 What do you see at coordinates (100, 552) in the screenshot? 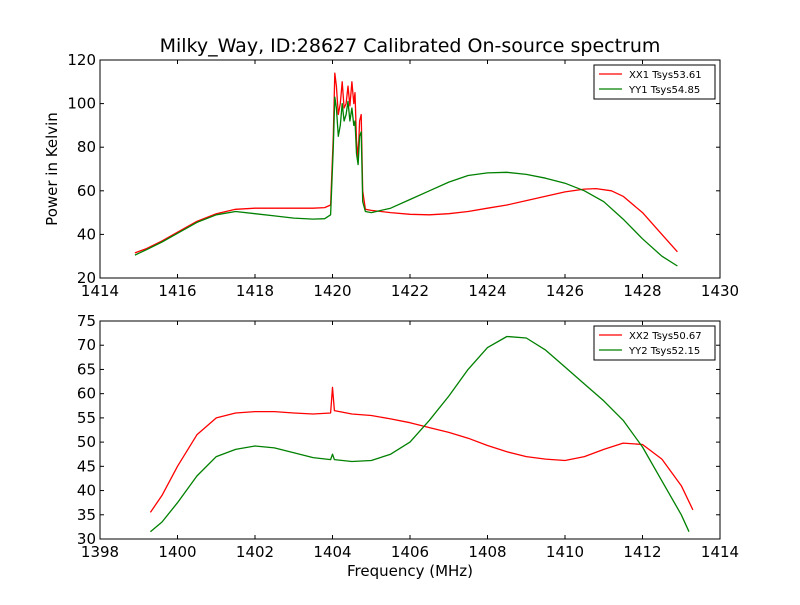
I see `x-tick-label: 1398` at bounding box center [100, 552].